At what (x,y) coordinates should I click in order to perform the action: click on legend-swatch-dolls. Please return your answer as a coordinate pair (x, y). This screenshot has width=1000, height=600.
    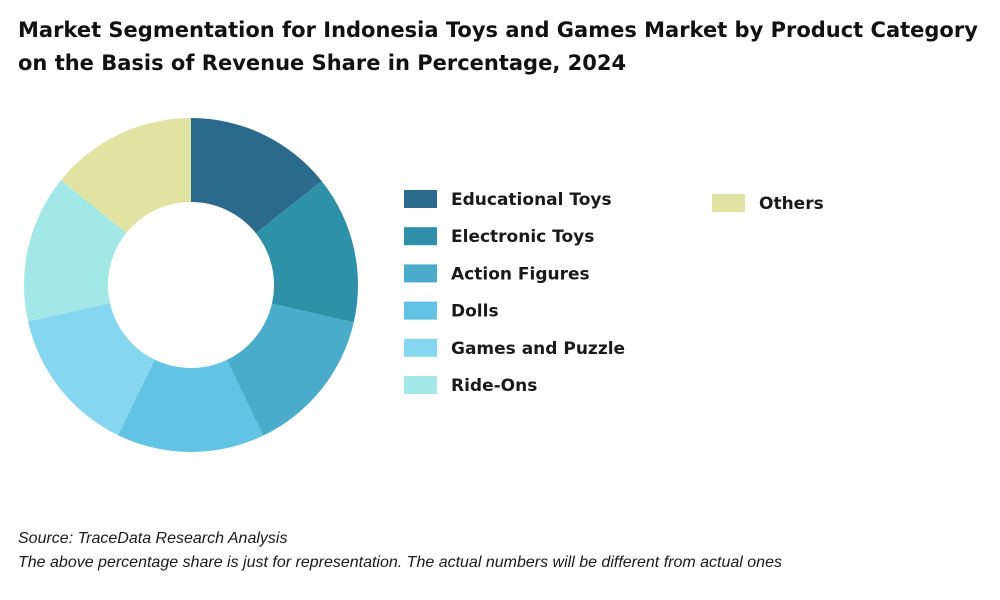
    Looking at the image, I should click on (420, 310).